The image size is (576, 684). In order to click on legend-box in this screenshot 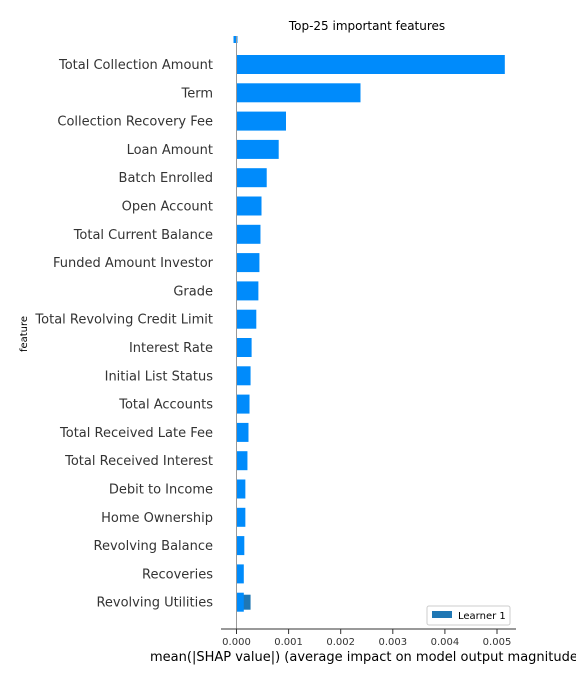, I will do `click(468, 615)`.